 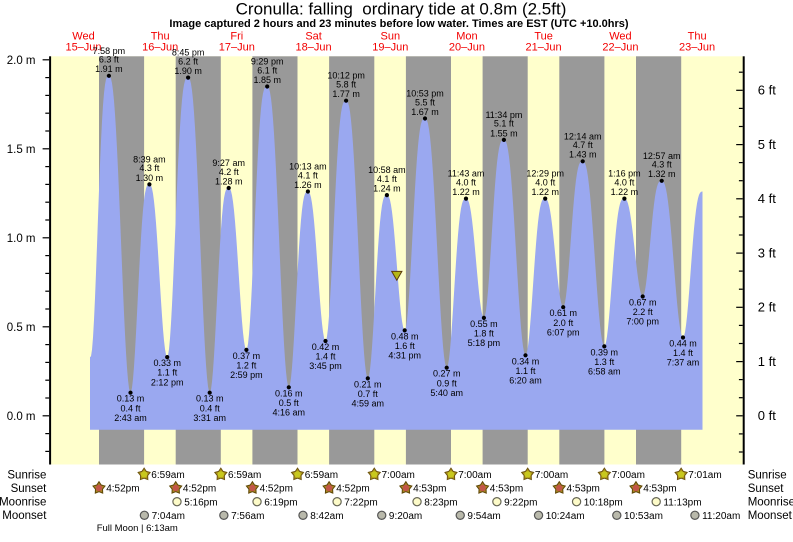 I want to click on svg-text: 0.27 m, so click(x=447, y=374).